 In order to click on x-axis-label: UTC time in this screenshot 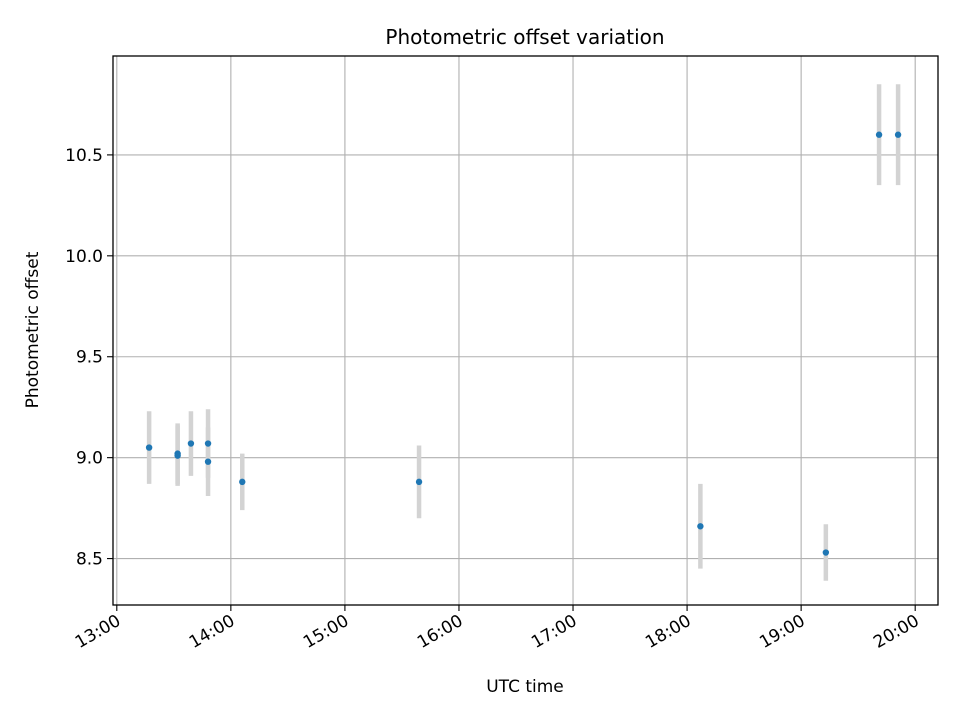, I will do `click(525, 687)`.